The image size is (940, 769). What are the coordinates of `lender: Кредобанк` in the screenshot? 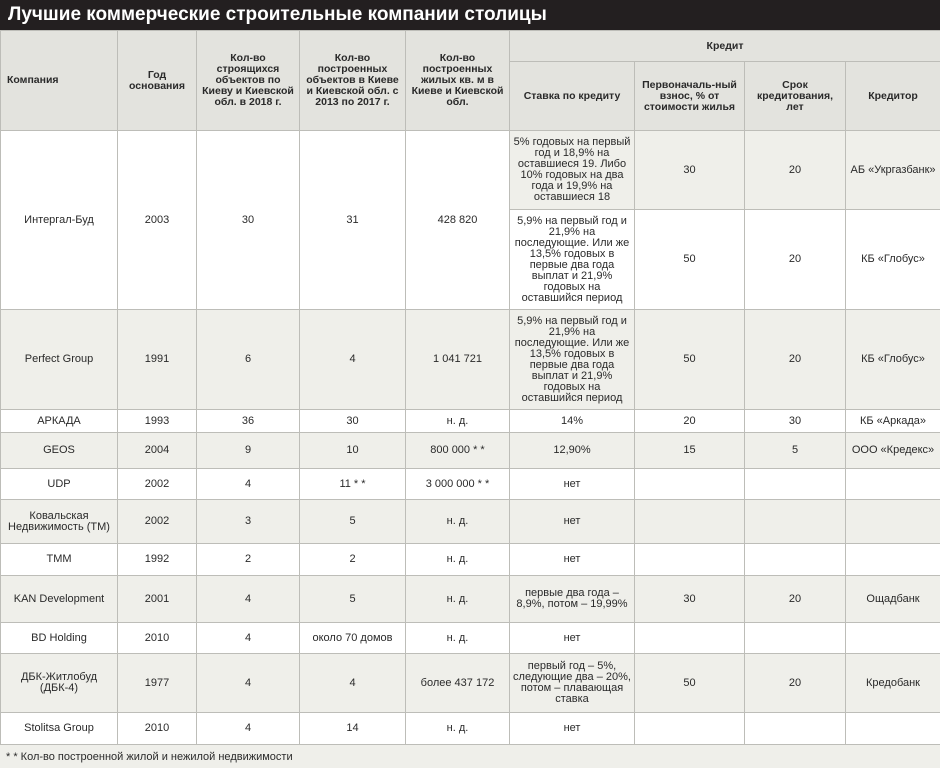 It's located at (893, 683).